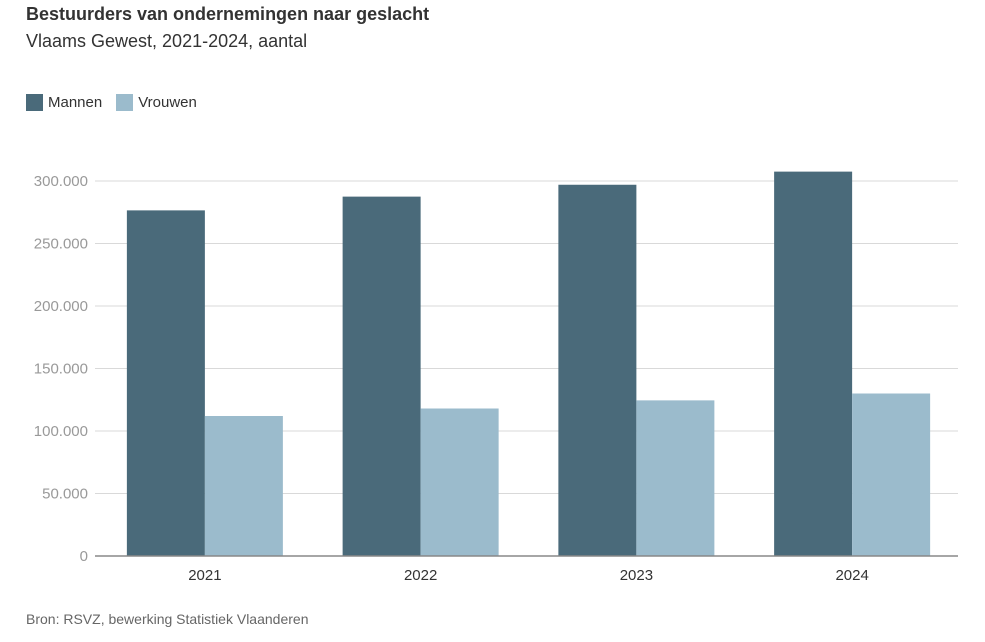 The height and width of the screenshot is (642, 985). What do you see at coordinates (167, 102) in the screenshot?
I see `legend-label-vrouwen: Vrouwen` at bounding box center [167, 102].